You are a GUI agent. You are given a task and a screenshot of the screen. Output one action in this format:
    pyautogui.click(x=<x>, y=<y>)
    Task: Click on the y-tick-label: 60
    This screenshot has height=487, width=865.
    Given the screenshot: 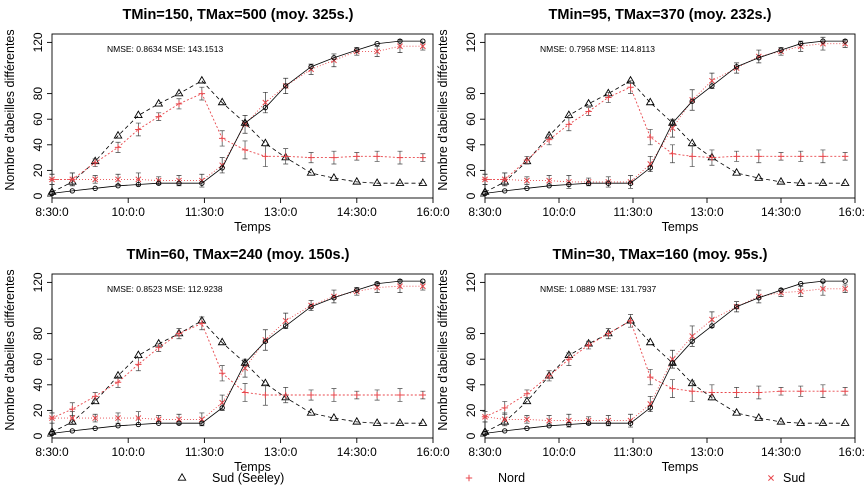 What is the action you would take?
    pyautogui.click(x=38, y=359)
    